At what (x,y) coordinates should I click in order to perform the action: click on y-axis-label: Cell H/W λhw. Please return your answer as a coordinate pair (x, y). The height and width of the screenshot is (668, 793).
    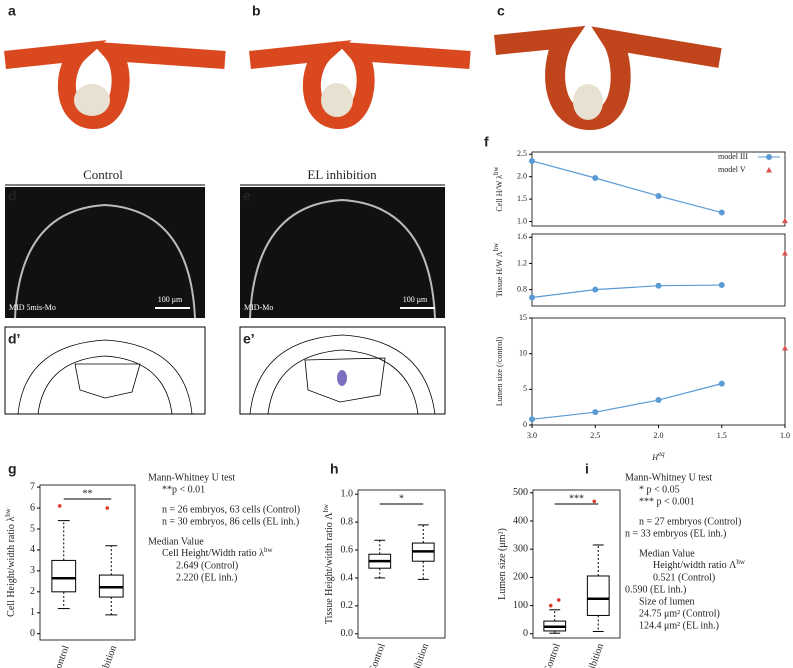
    Looking at the image, I should click on (498, 188).